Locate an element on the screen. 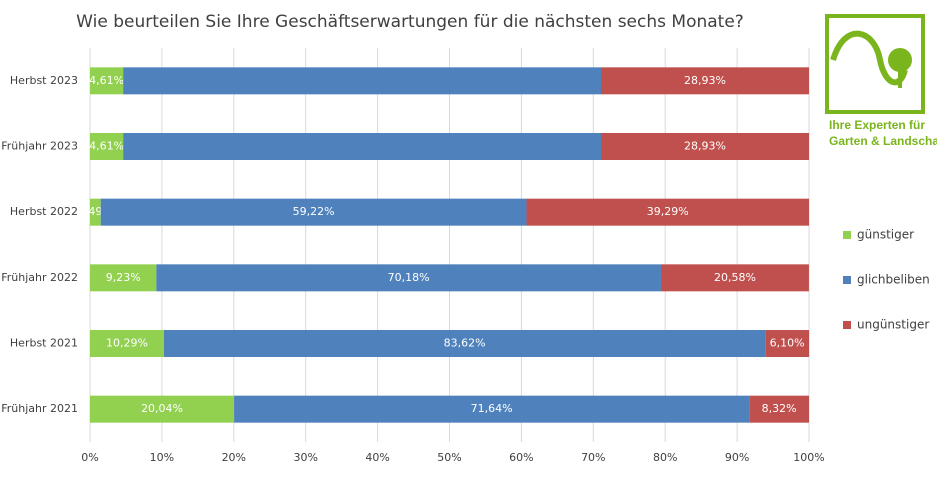  x-tick-label: 90% is located at coordinates (737, 457).